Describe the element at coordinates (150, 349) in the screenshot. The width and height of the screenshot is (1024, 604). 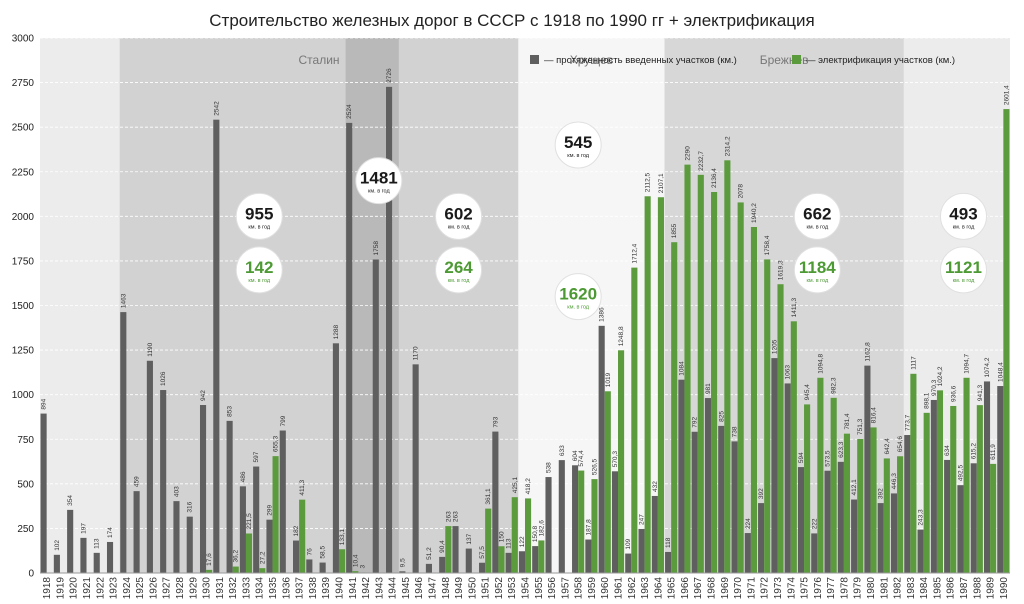
I see `track-value-label: 1190` at that location.